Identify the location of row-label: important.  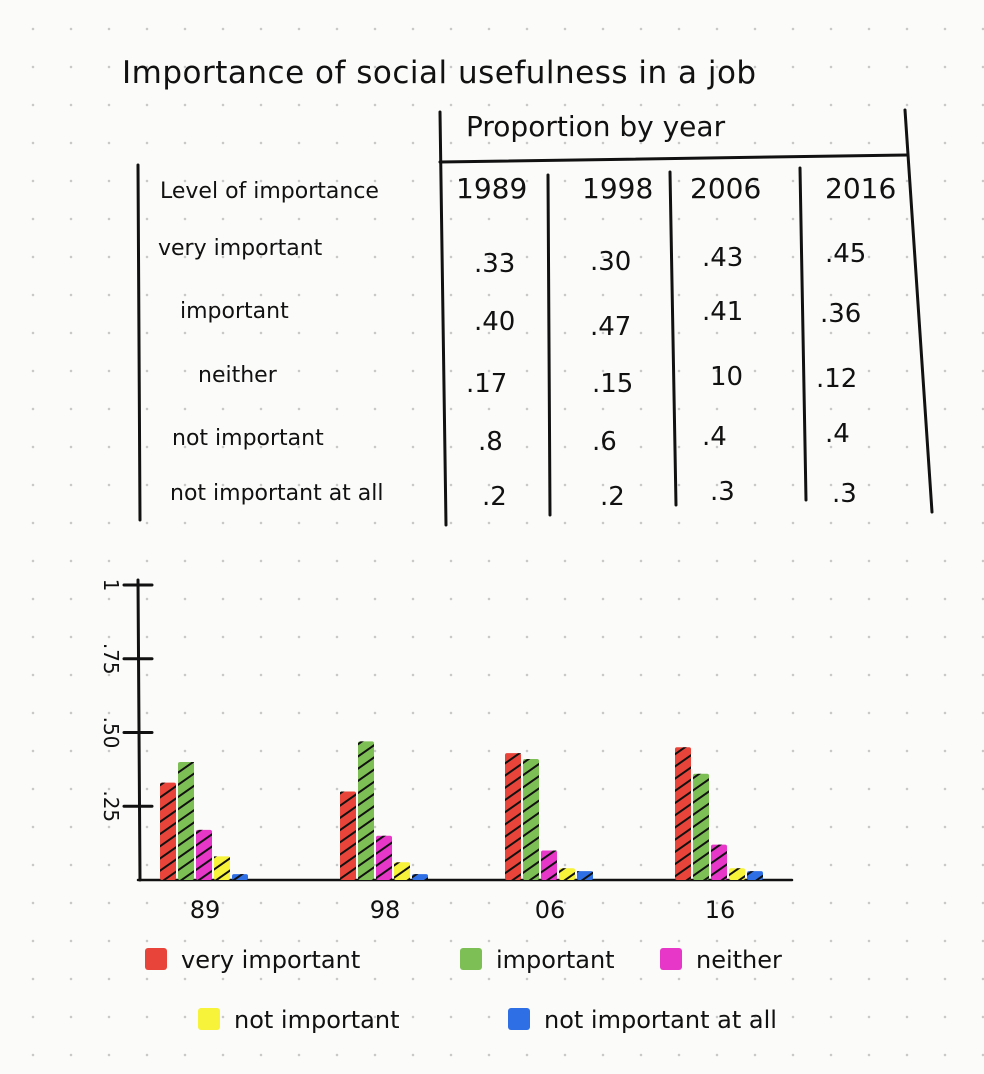
(234, 311).